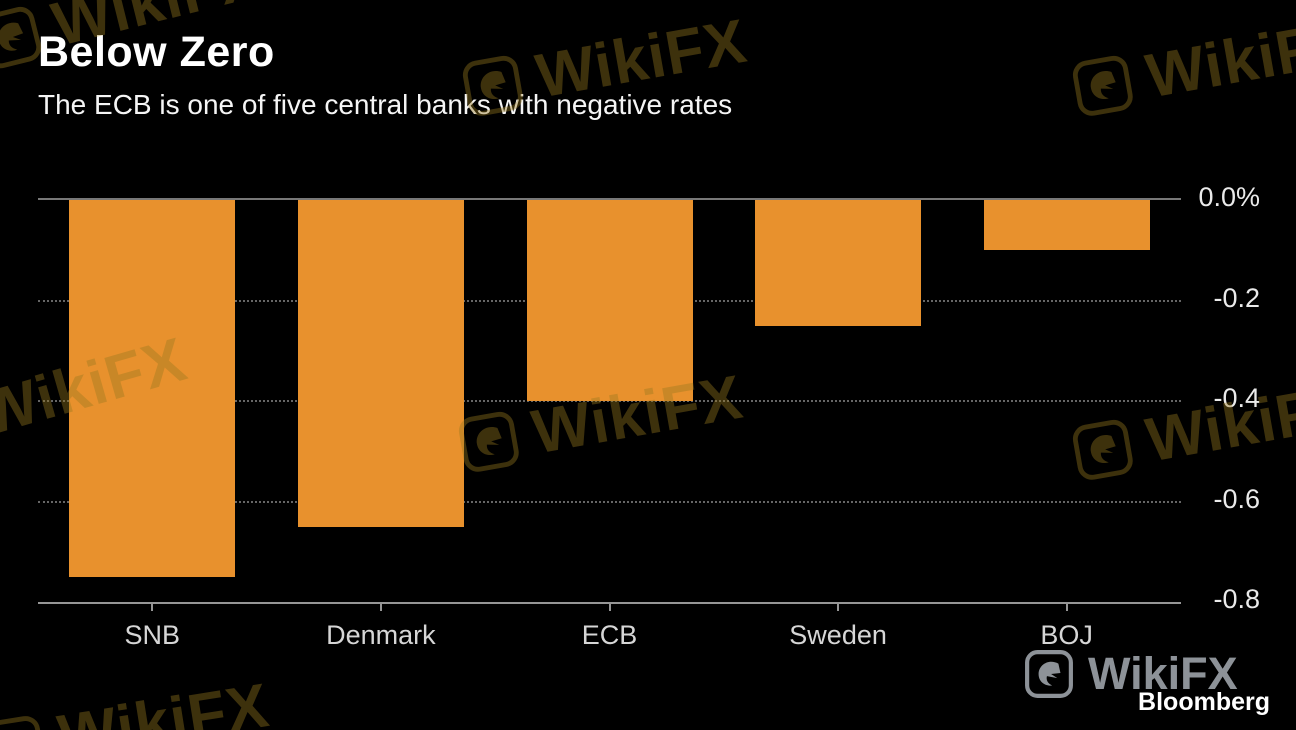 Image resolution: width=1296 pixels, height=730 pixels. What do you see at coordinates (1236, 498) in the screenshot?
I see `y-axis-label: -0.6` at bounding box center [1236, 498].